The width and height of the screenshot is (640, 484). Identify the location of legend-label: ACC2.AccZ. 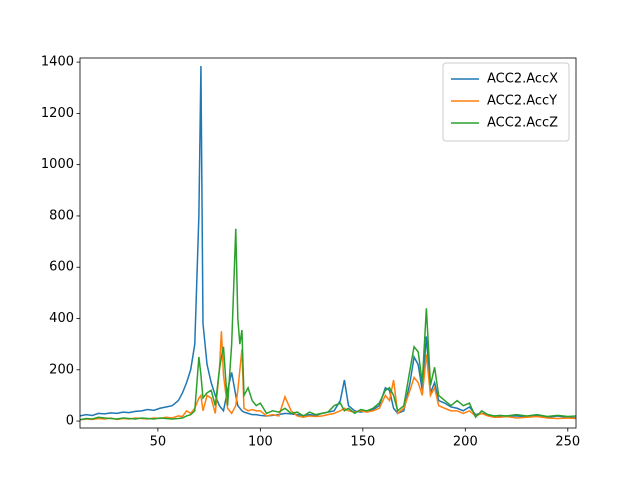
(522, 123).